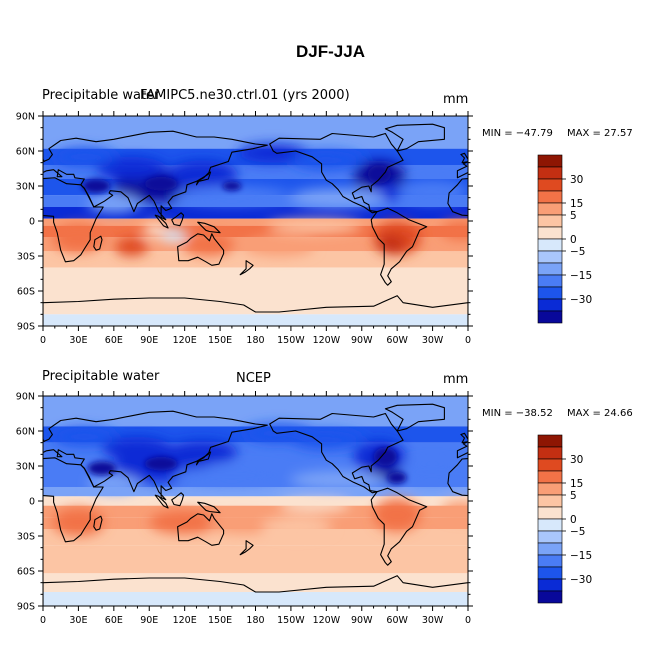 The height and width of the screenshot is (665, 661). I want to click on coastline-australia, so click(201, 529).